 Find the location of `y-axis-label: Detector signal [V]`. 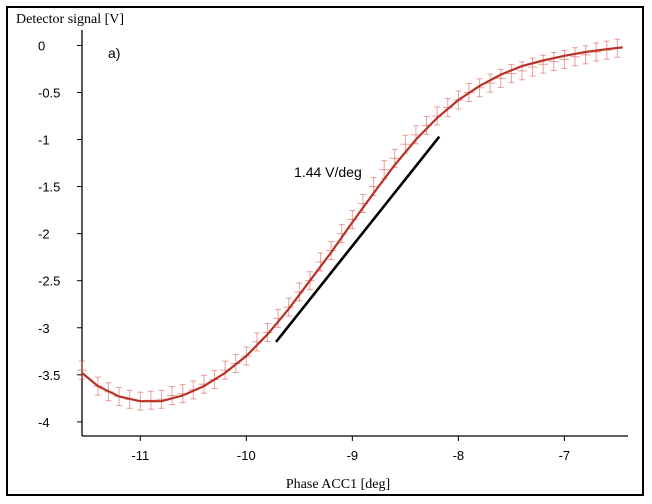

y-axis-label: Detector signal [V] is located at coordinates (70, 19).